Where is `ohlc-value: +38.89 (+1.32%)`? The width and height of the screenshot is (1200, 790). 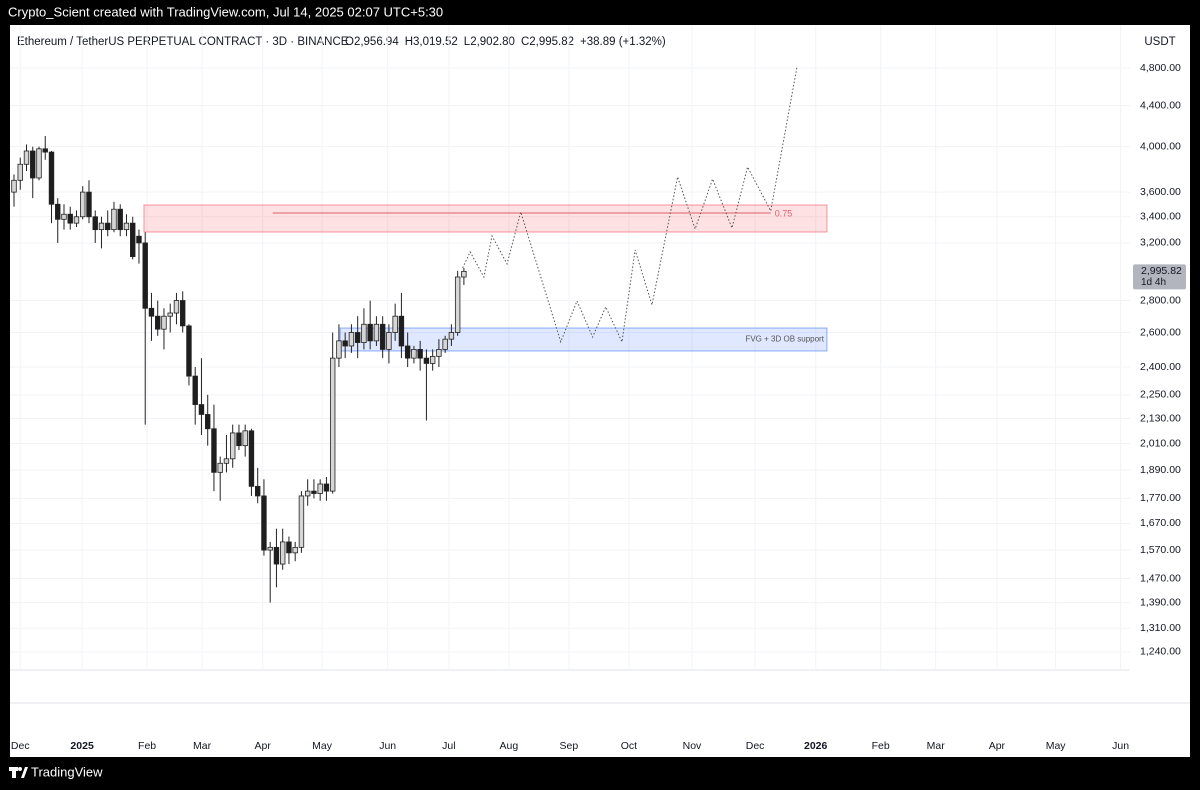 ohlc-value: +38.89 (+1.32%) is located at coordinates (623, 42).